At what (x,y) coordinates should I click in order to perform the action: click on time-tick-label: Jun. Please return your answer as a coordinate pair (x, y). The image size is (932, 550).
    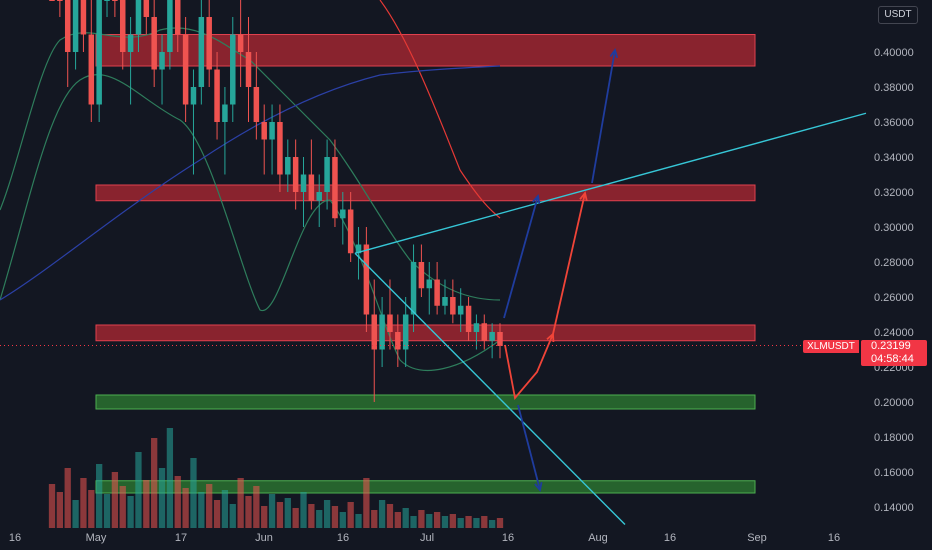
    Looking at the image, I should click on (264, 538).